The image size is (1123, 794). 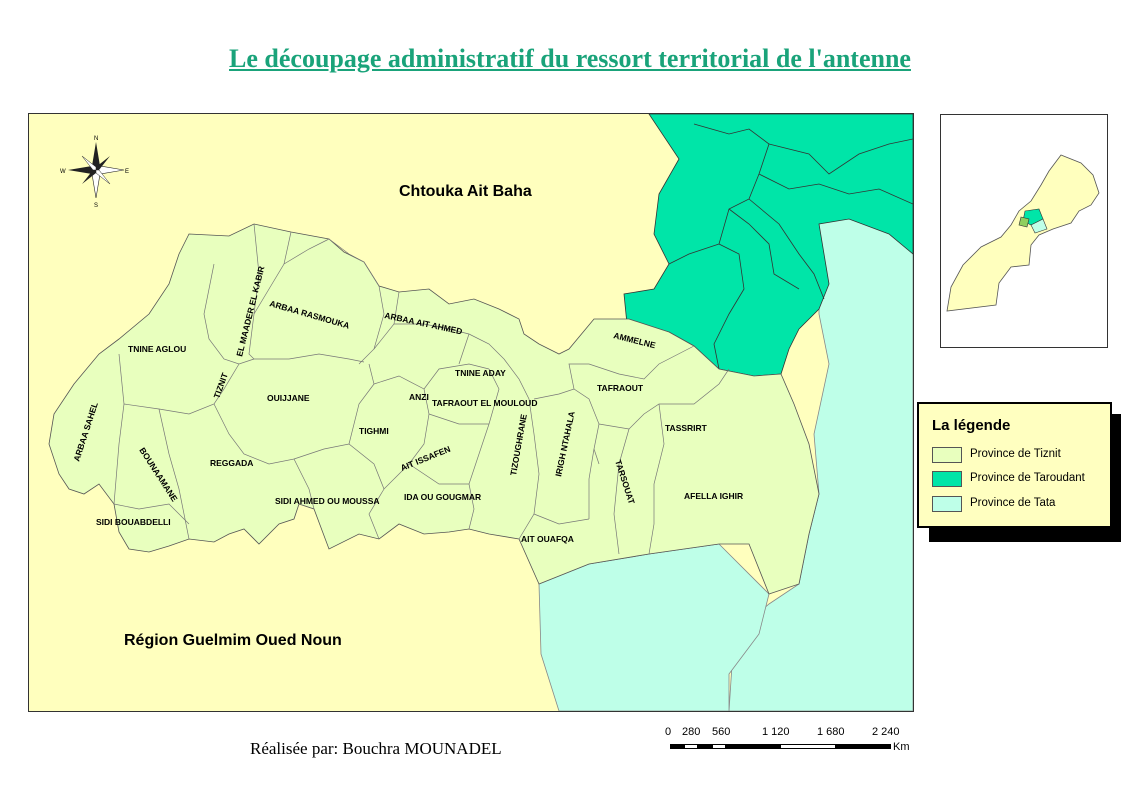 What do you see at coordinates (96, 206) in the screenshot?
I see `compass-s: S` at bounding box center [96, 206].